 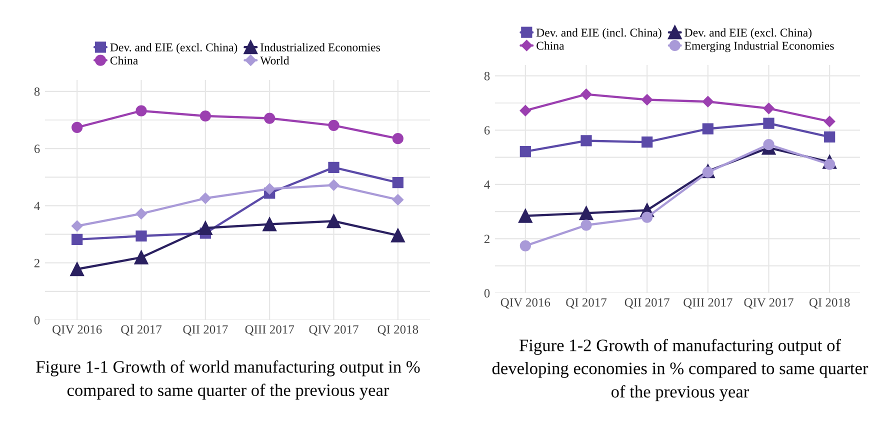 What do you see at coordinates (599, 34) in the screenshot?
I see `legend-label: Dev. and EIE (incl. China)` at bounding box center [599, 34].